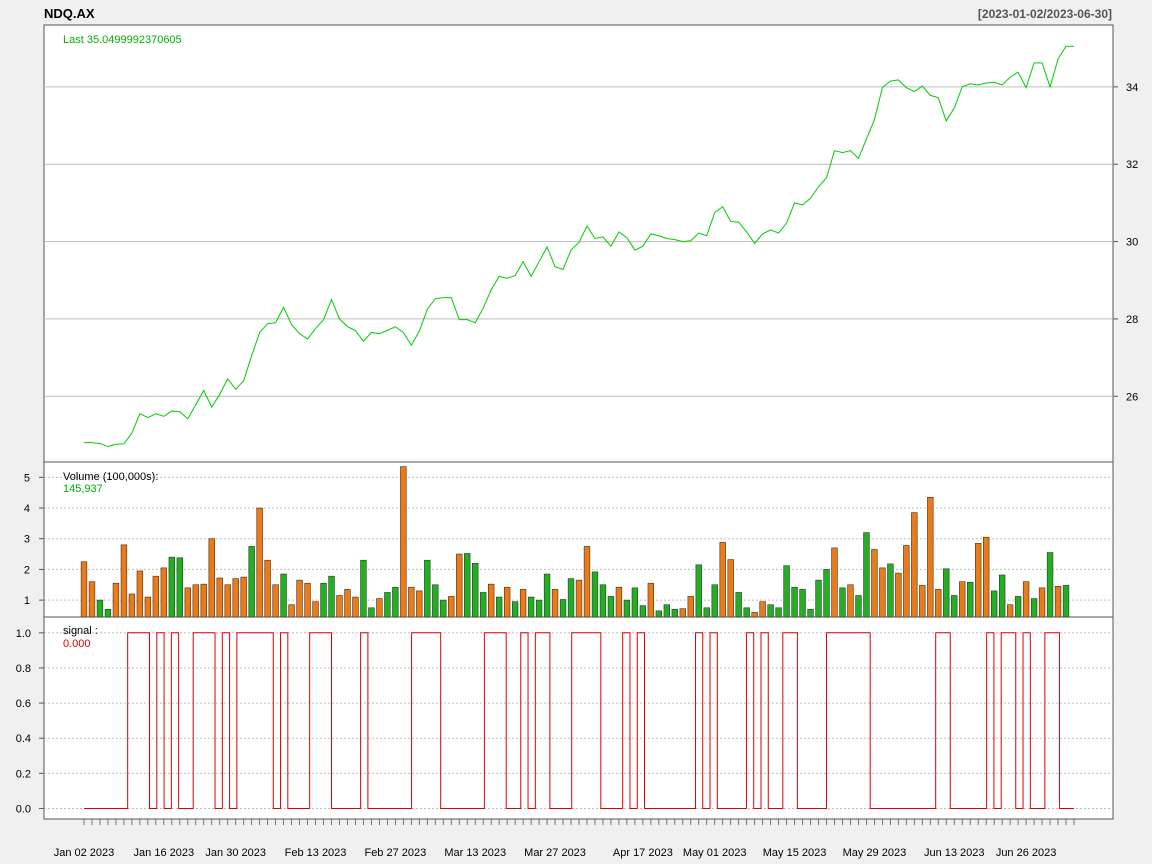  Describe the element at coordinates (555, 853) in the screenshot. I see `x-tick-label: Mar 27 2023` at that location.